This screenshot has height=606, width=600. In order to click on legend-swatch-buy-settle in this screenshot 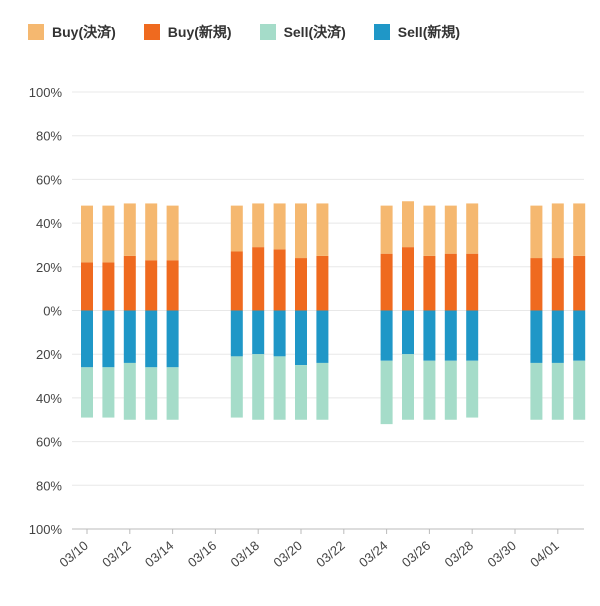, I will do `click(36, 32)`.